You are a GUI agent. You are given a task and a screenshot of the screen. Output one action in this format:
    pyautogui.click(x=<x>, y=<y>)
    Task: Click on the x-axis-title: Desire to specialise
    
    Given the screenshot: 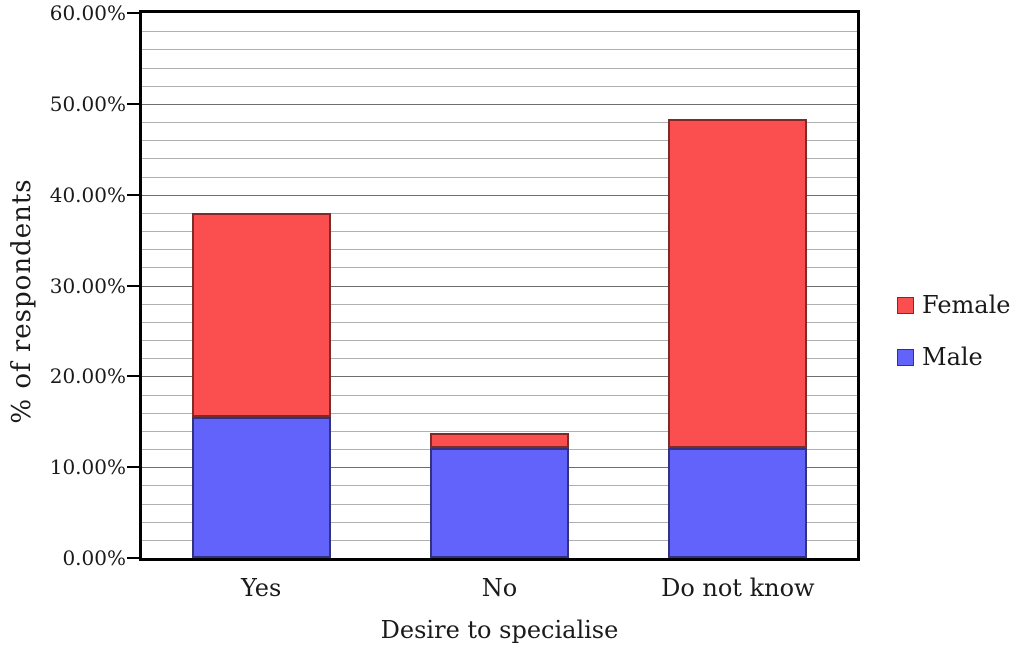 What is the action you would take?
    pyautogui.click(x=499, y=630)
    